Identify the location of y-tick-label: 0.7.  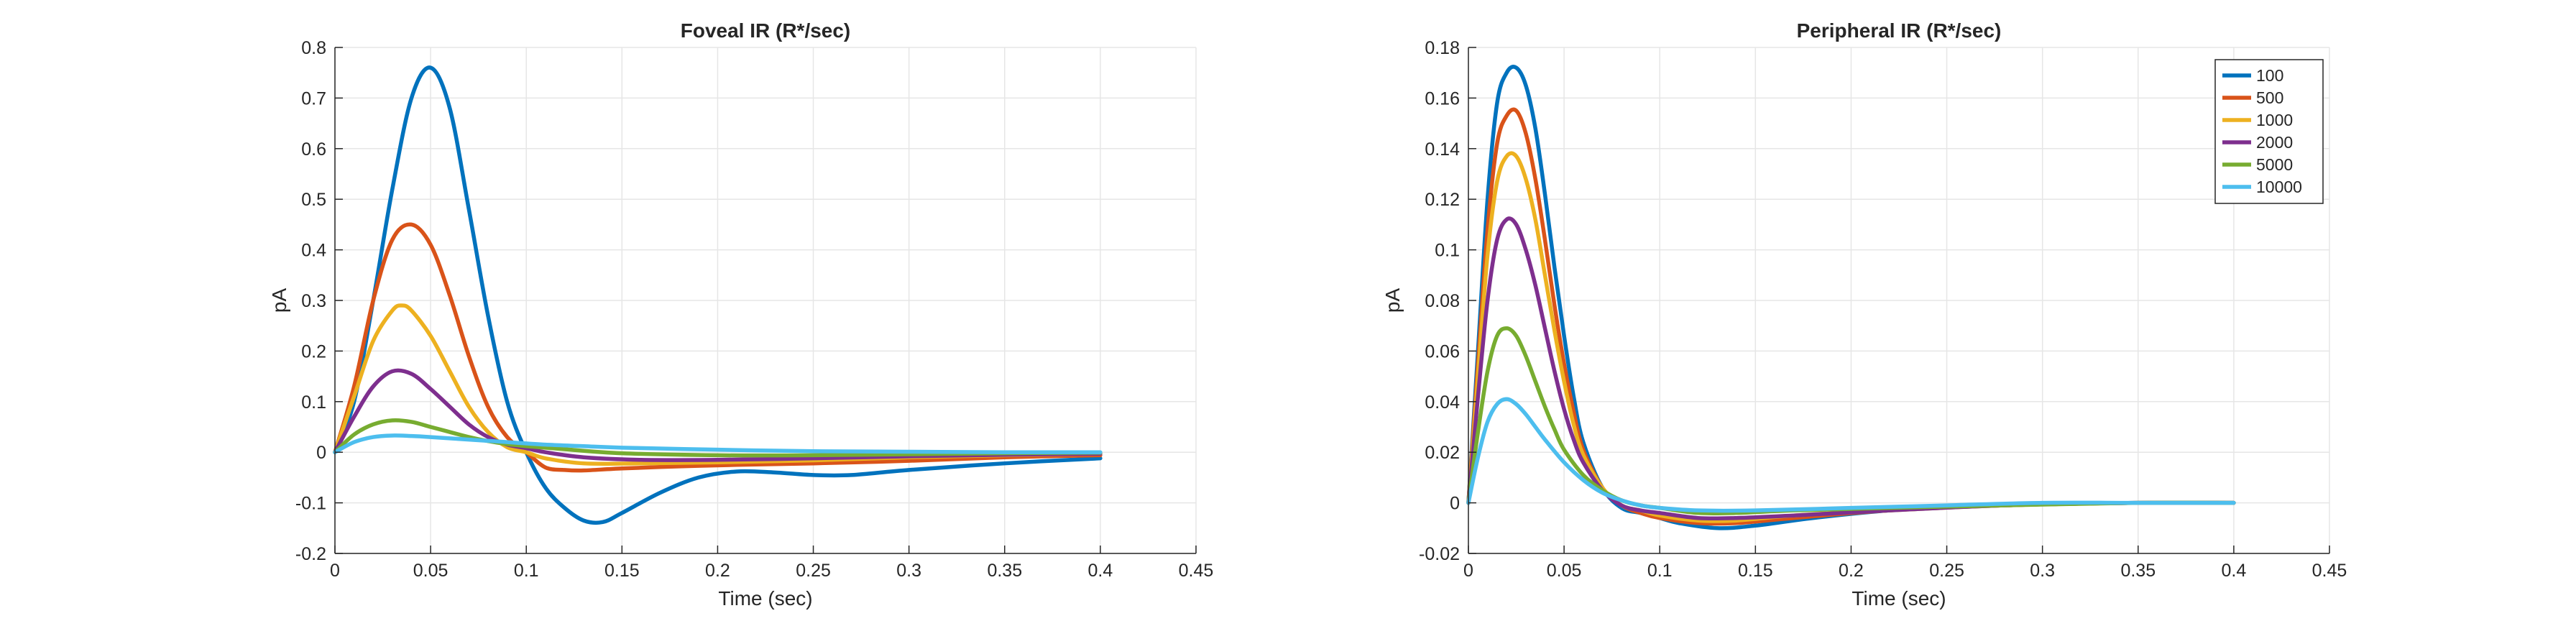
(313, 98).